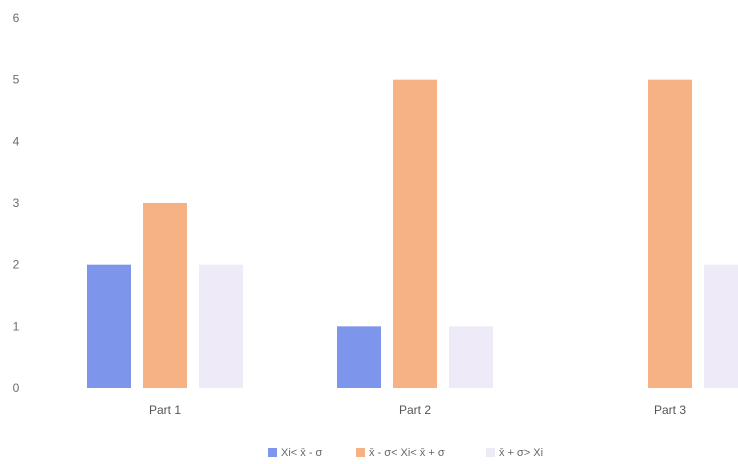 The width and height of the screenshot is (738, 464). I want to click on x-category-label: Part 3, so click(670, 410).